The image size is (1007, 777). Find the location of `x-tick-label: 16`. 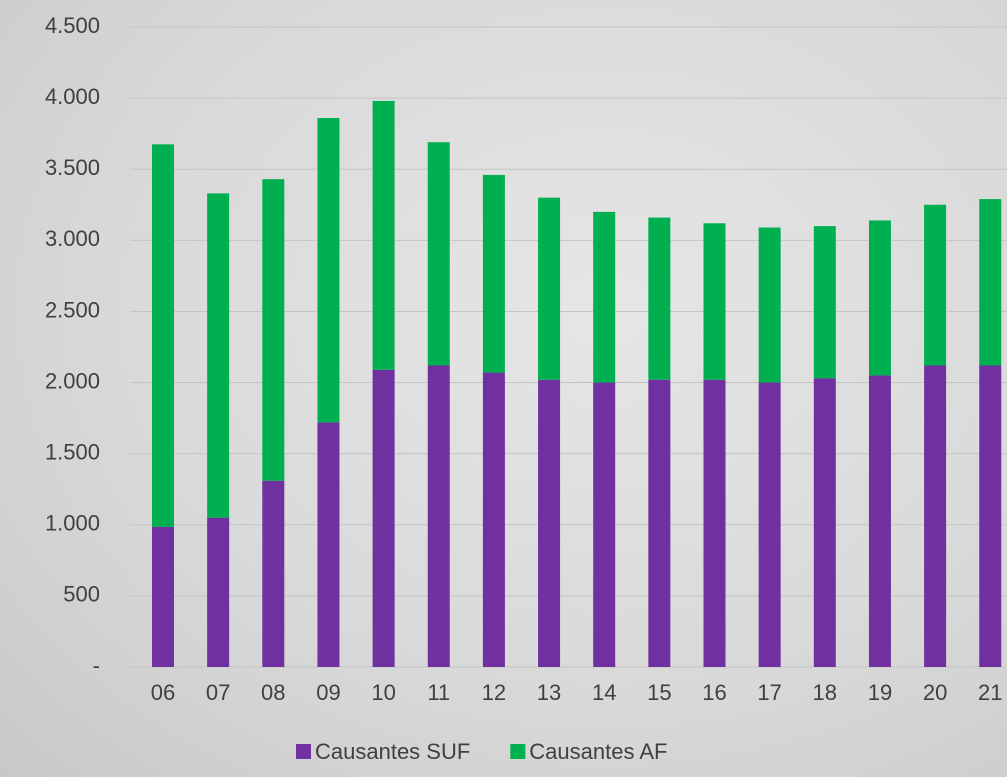

x-tick-label: 16 is located at coordinates (714, 692).